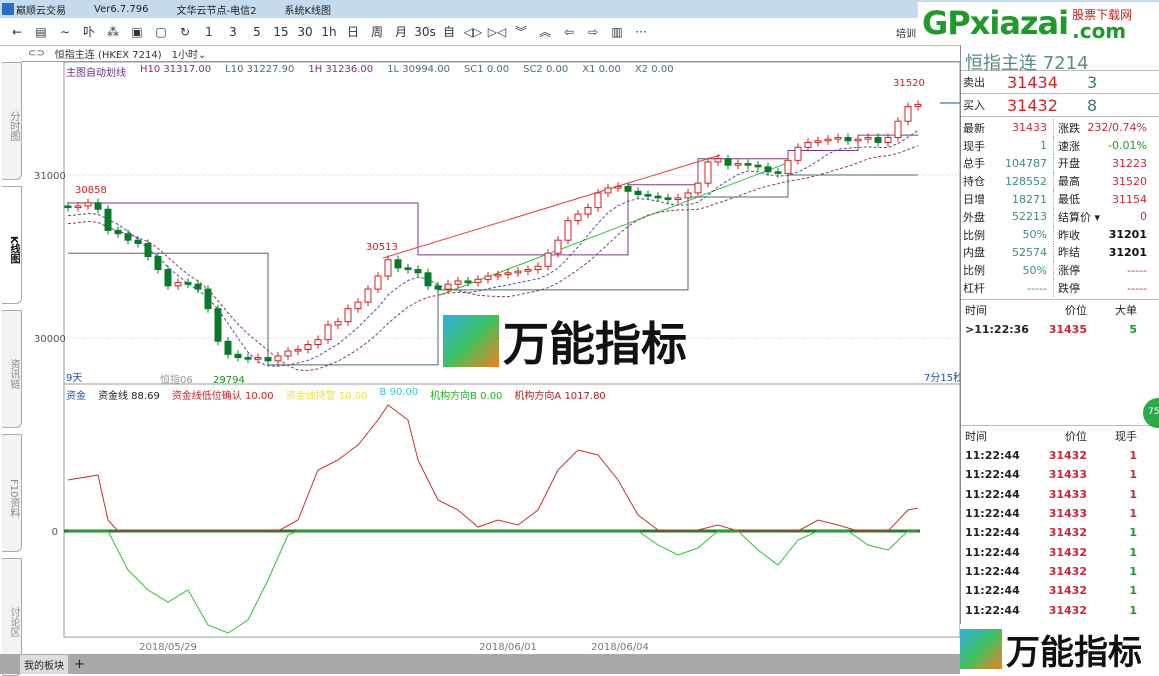  What do you see at coordinates (974, 105) in the screenshot?
I see `bid-label: 买入` at bounding box center [974, 105].